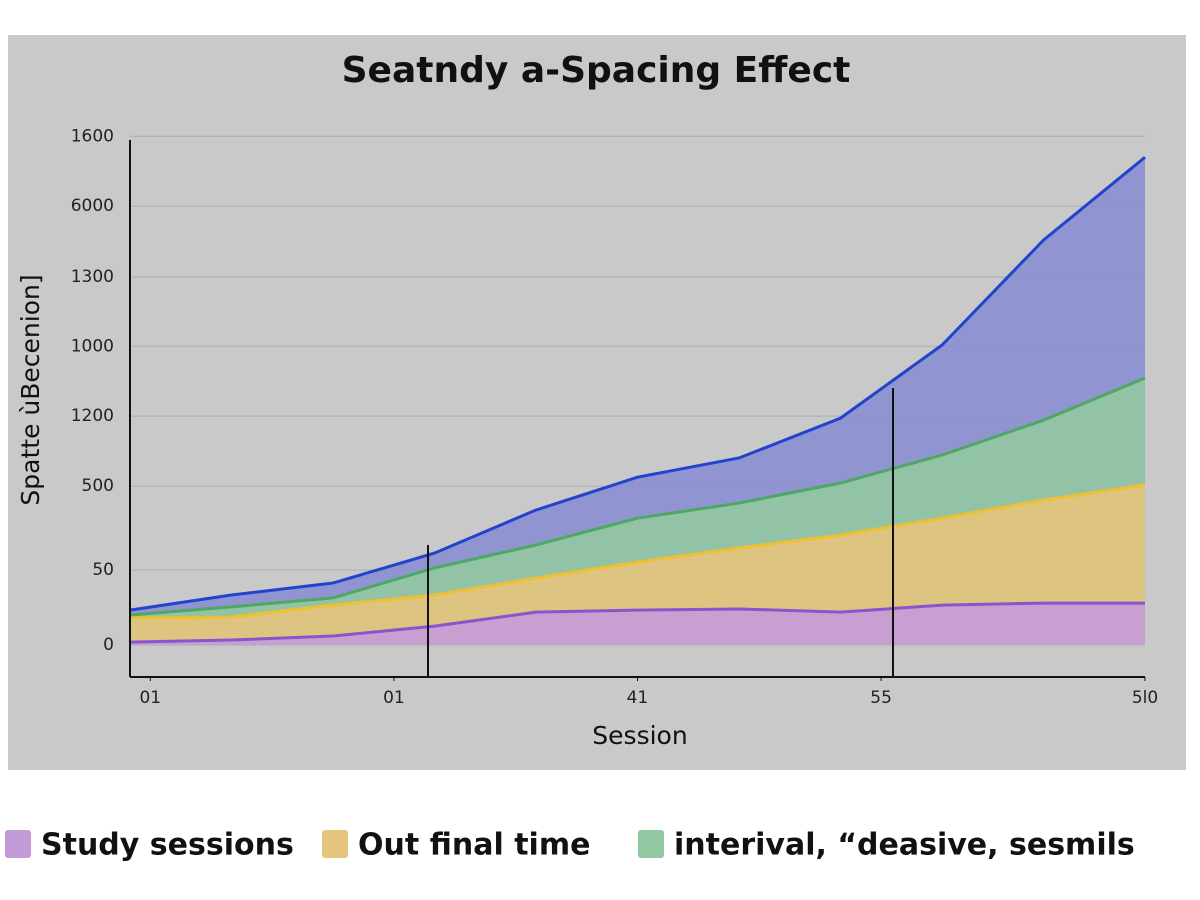 This screenshot has width=1200, height=900. Describe the element at coordinates (638, 698) in the screenshot. I see `x-tick-label: 41` at that location.